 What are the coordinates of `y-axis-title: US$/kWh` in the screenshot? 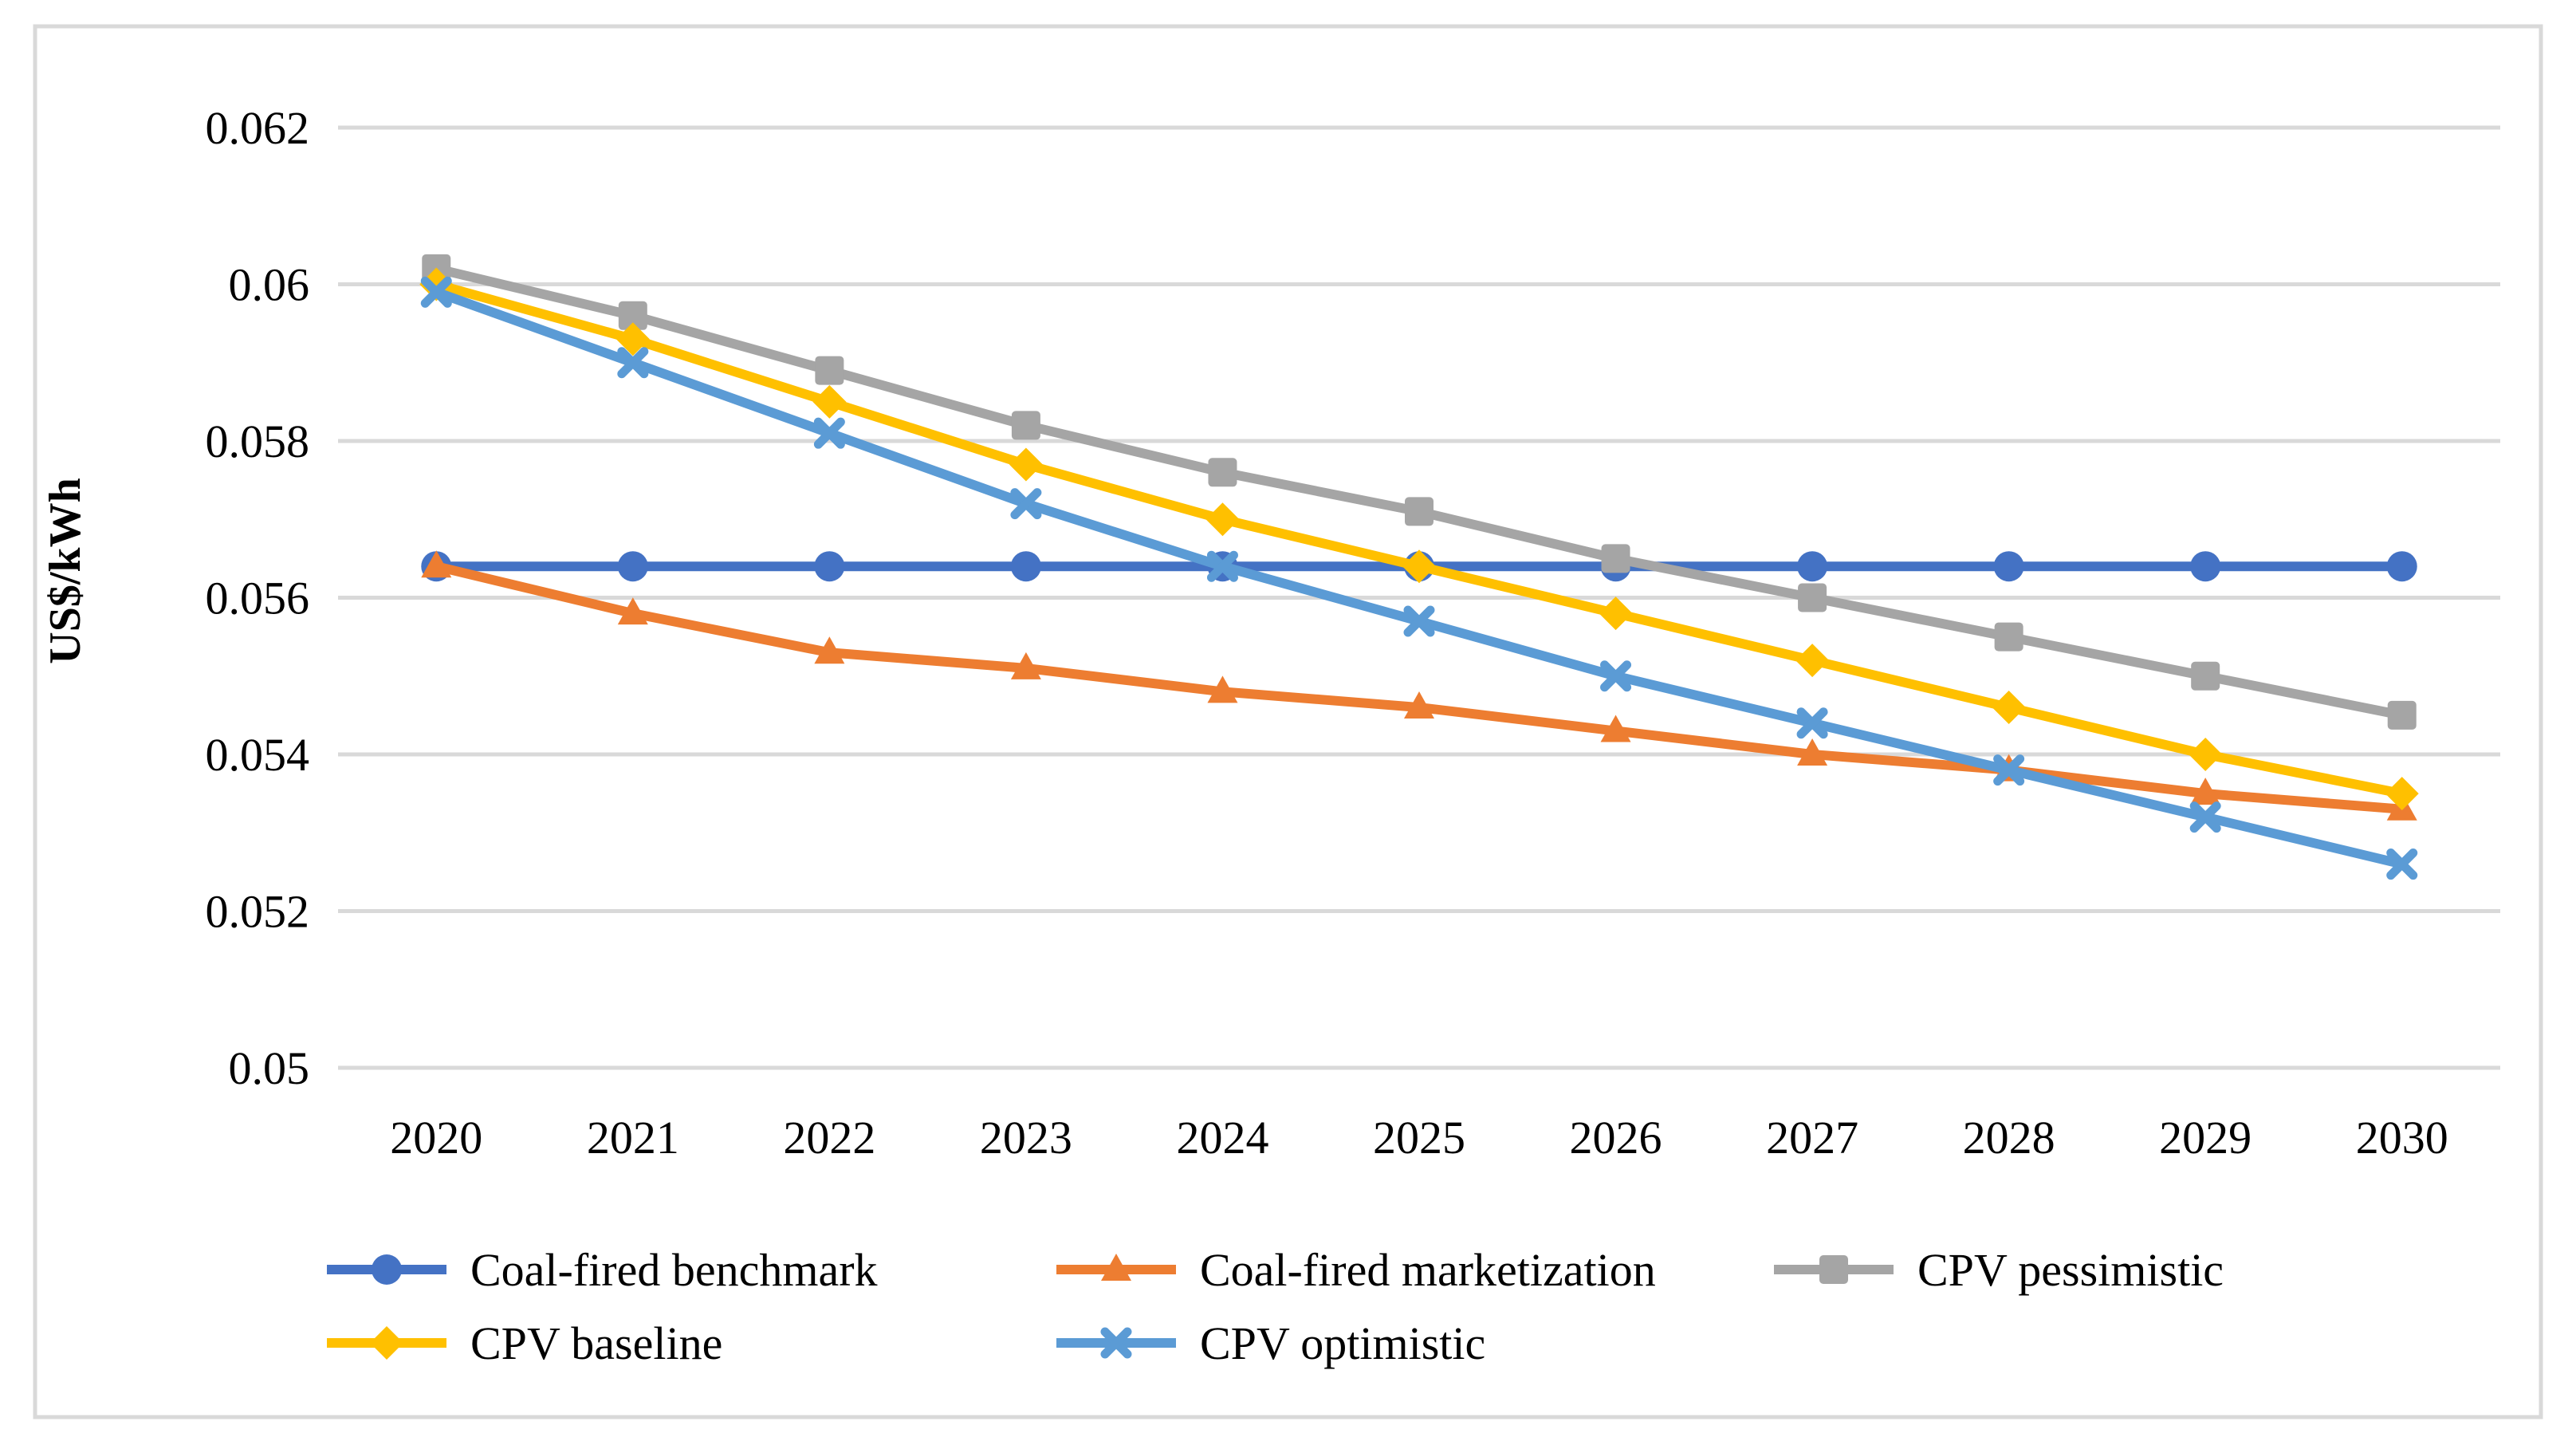 It's located at (65, 570).